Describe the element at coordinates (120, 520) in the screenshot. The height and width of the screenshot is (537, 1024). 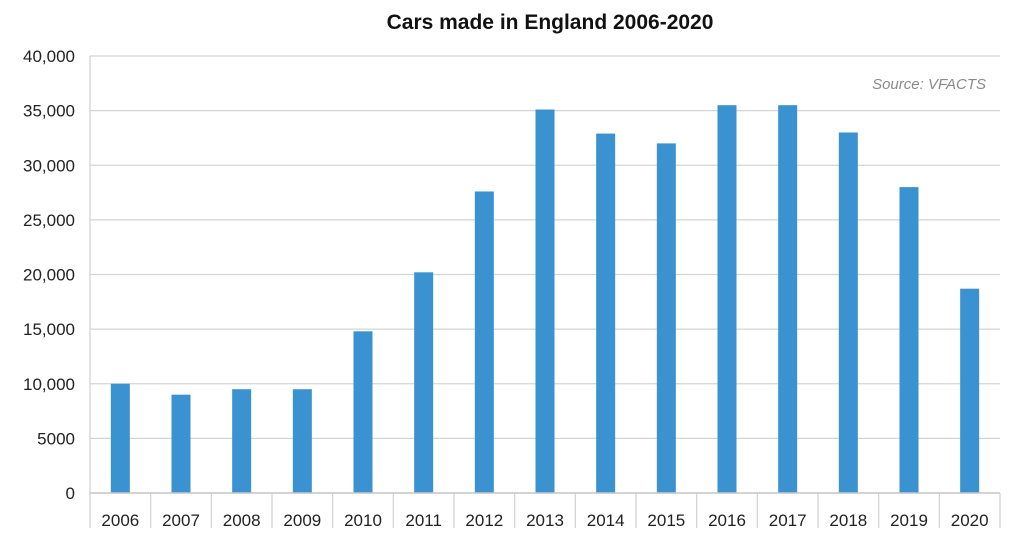
I see `x-tick-label: 2006` at that location.